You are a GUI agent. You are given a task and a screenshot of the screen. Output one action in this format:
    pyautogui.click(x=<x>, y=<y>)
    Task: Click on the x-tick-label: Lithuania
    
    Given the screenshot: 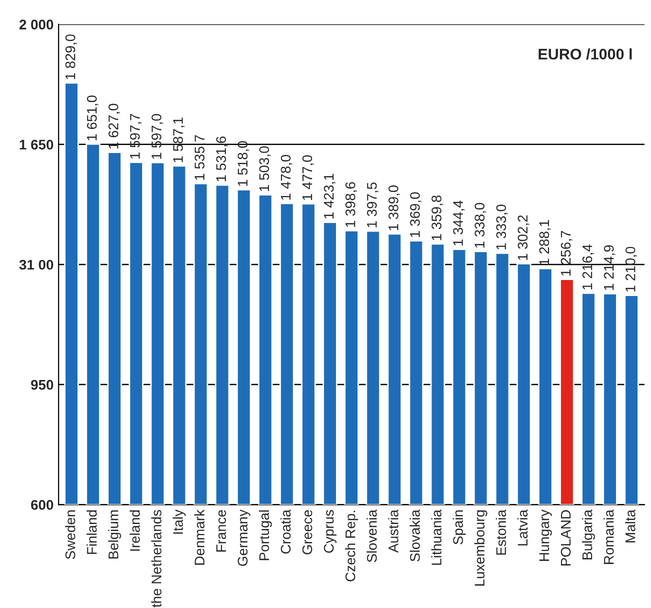 What is the action you would take?
    pyautogui.click(x=436, y=537)
    